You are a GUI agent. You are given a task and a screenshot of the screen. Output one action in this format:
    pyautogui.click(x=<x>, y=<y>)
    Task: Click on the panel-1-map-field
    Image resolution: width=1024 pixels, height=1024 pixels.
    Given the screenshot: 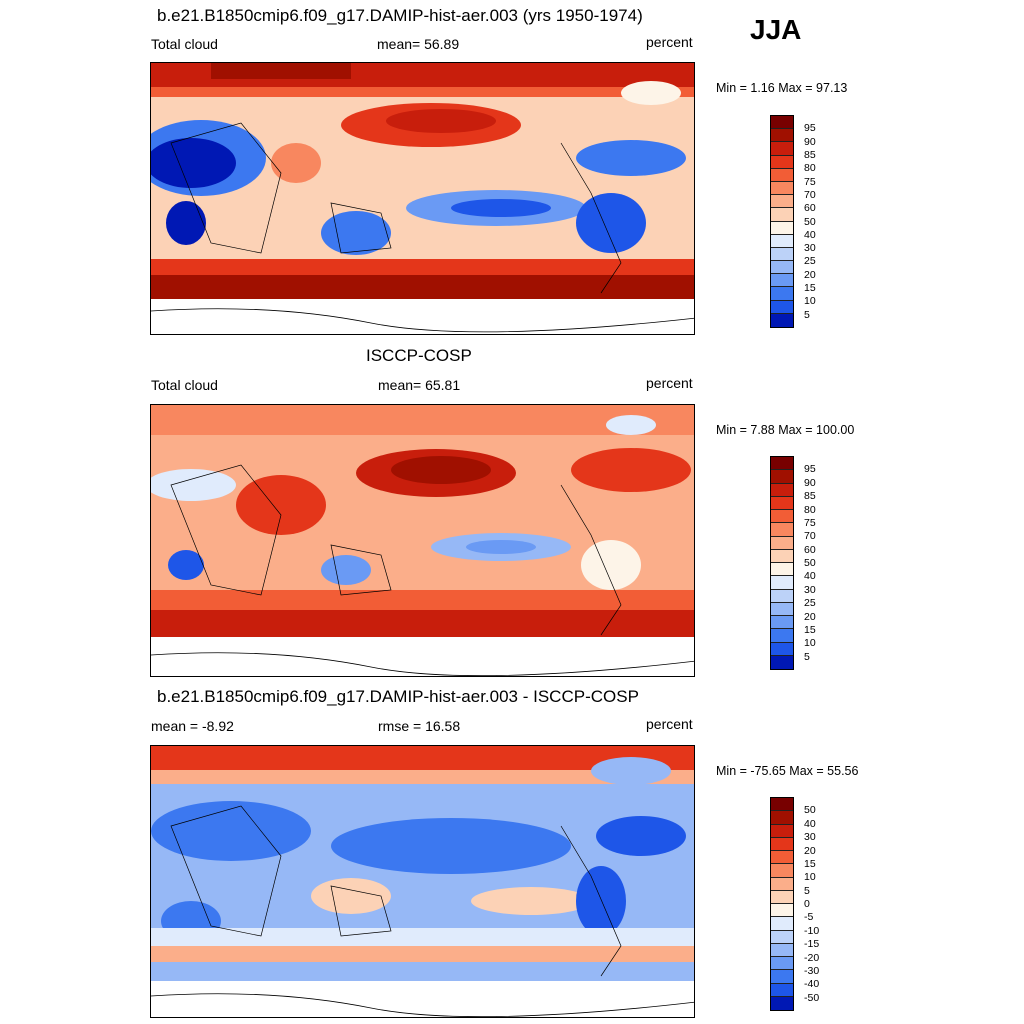 What is the action you would take?
    pyautogui.click(x=422, y=198)
    